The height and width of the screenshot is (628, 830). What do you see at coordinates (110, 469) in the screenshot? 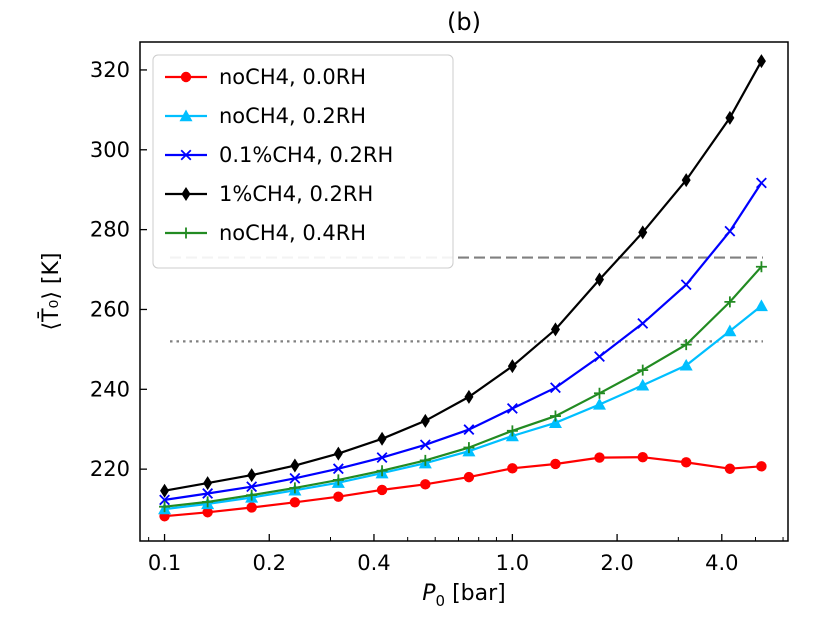
I see `y-tick-label: 220` at bounding box center [110, 469].